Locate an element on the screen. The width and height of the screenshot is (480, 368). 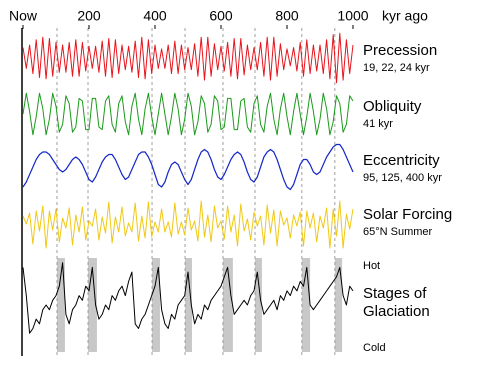
series-subtitle: 19, 22, 24 kyr is located at coordinates (396, 68).